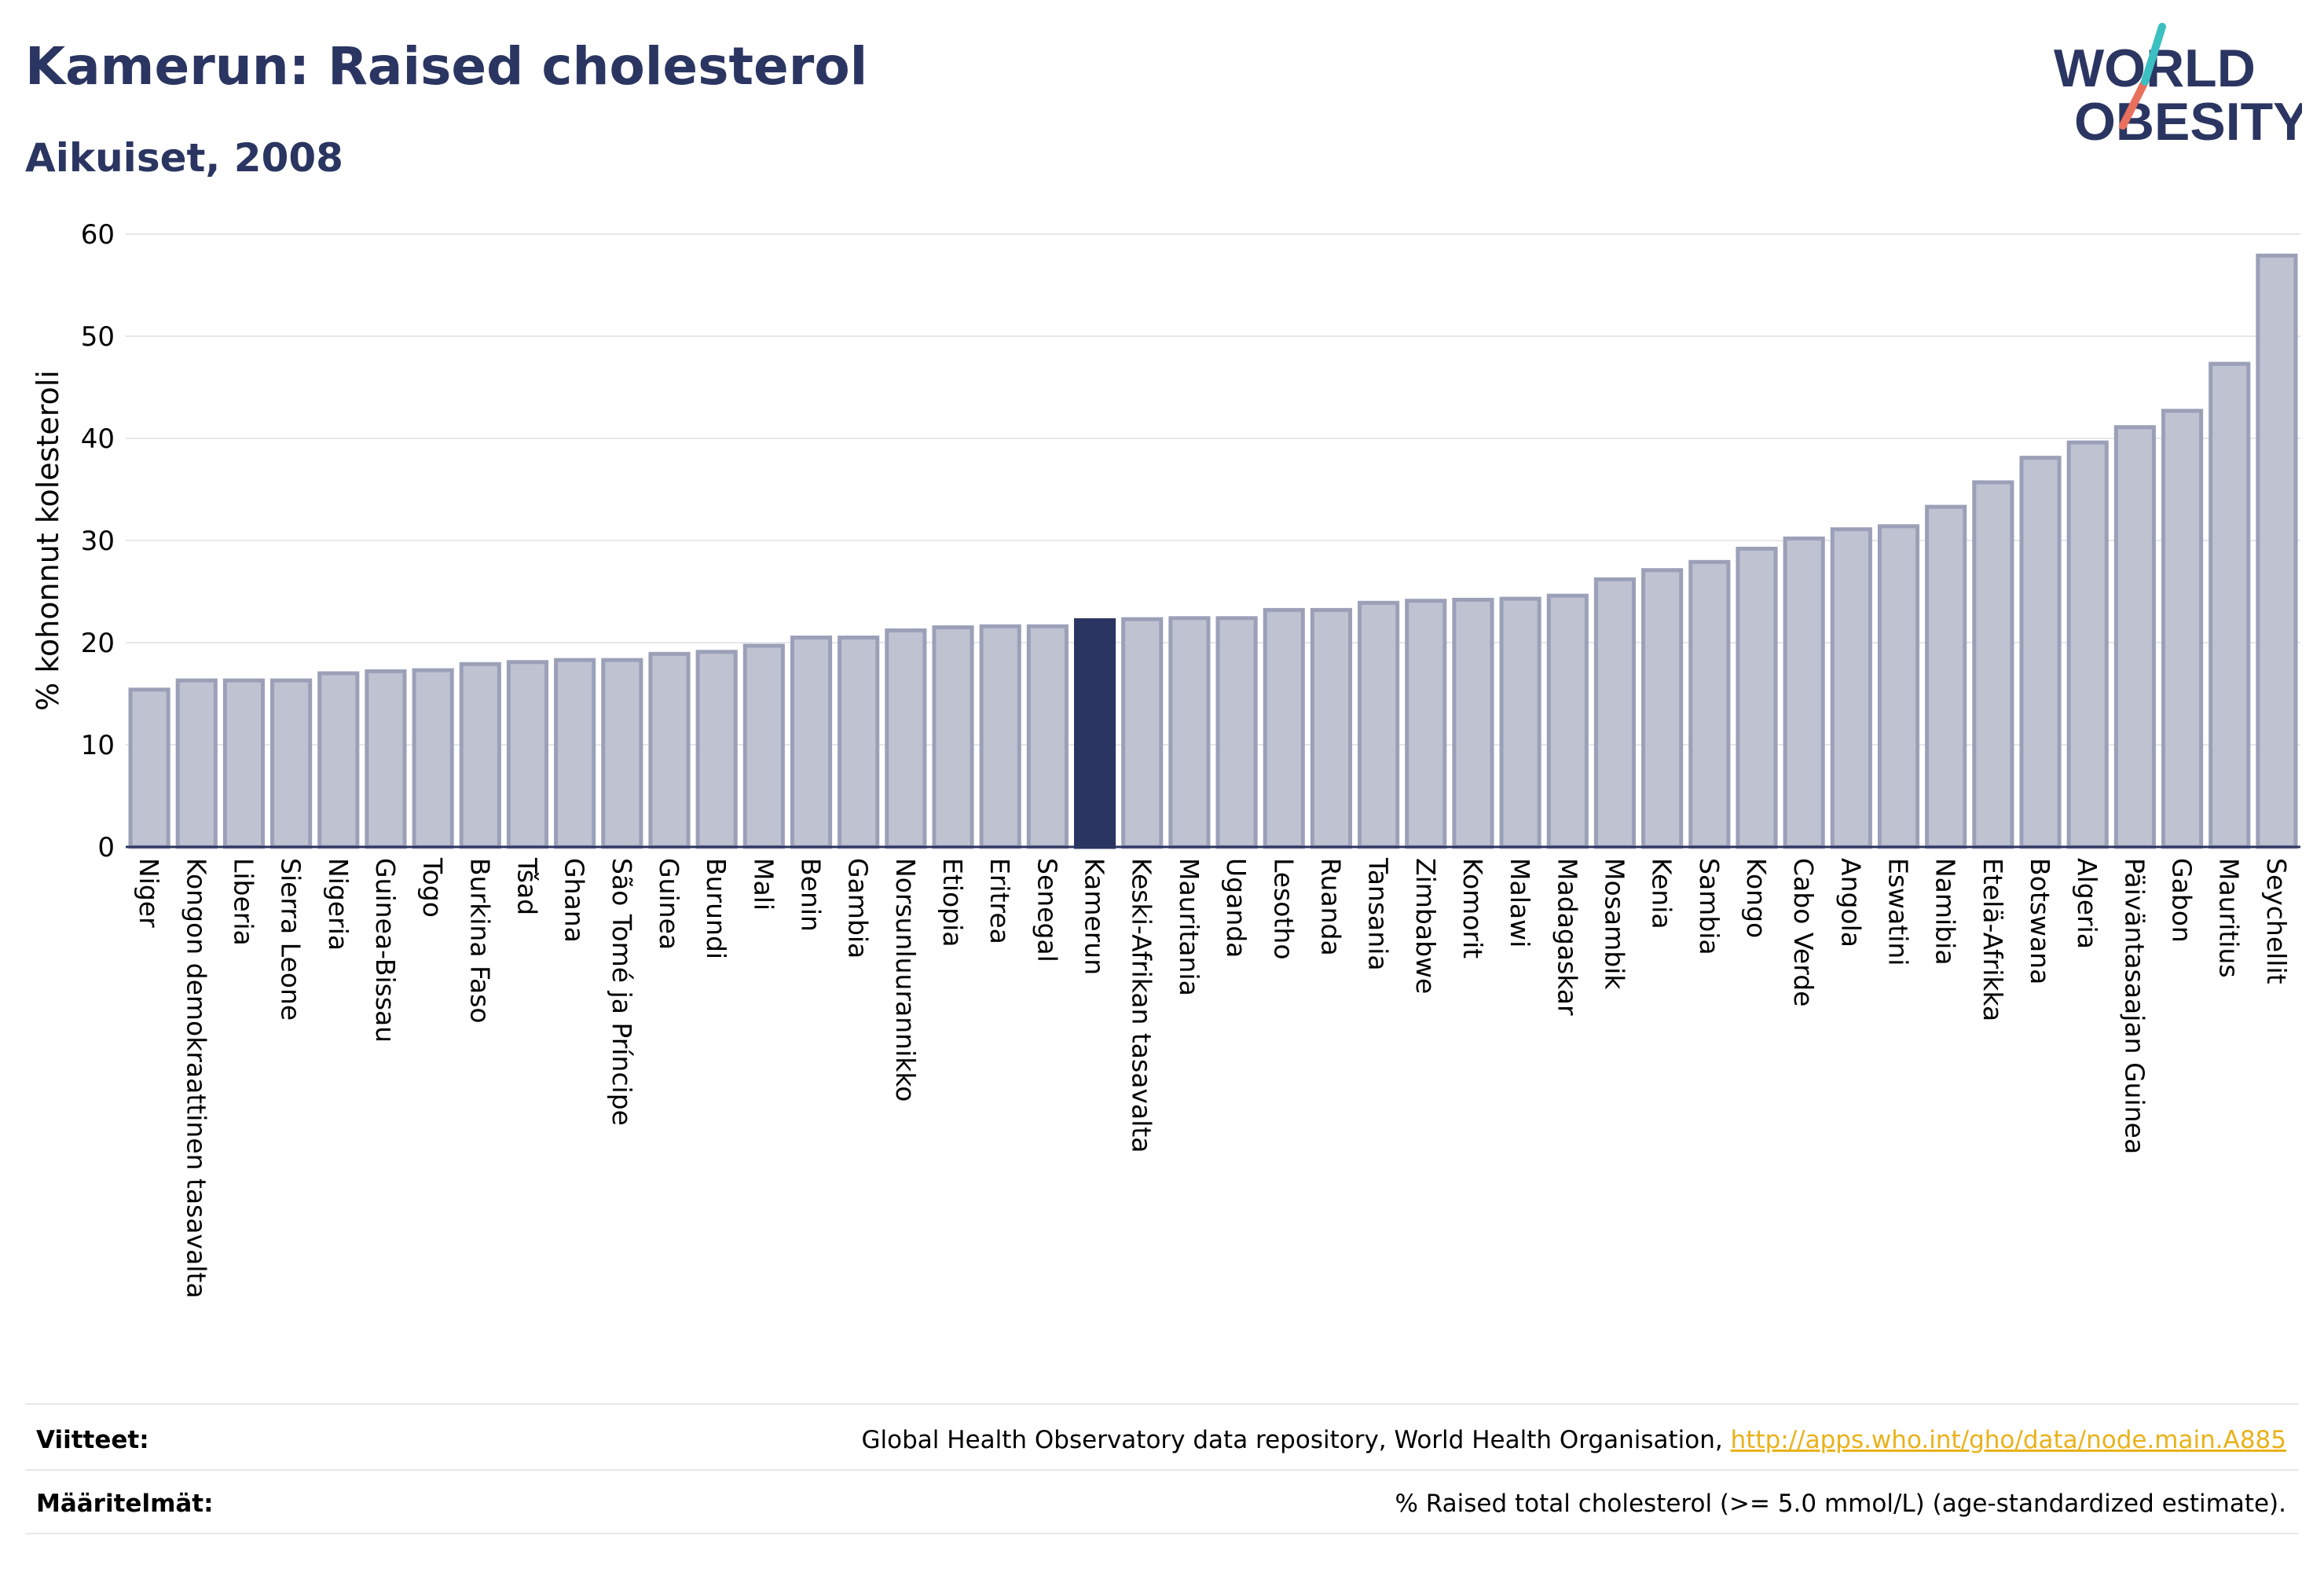  What do you see at coordinates (669, 904) in the screenshot?
I see `x-tick-label: Guinea` at bounding box center [669, 904].